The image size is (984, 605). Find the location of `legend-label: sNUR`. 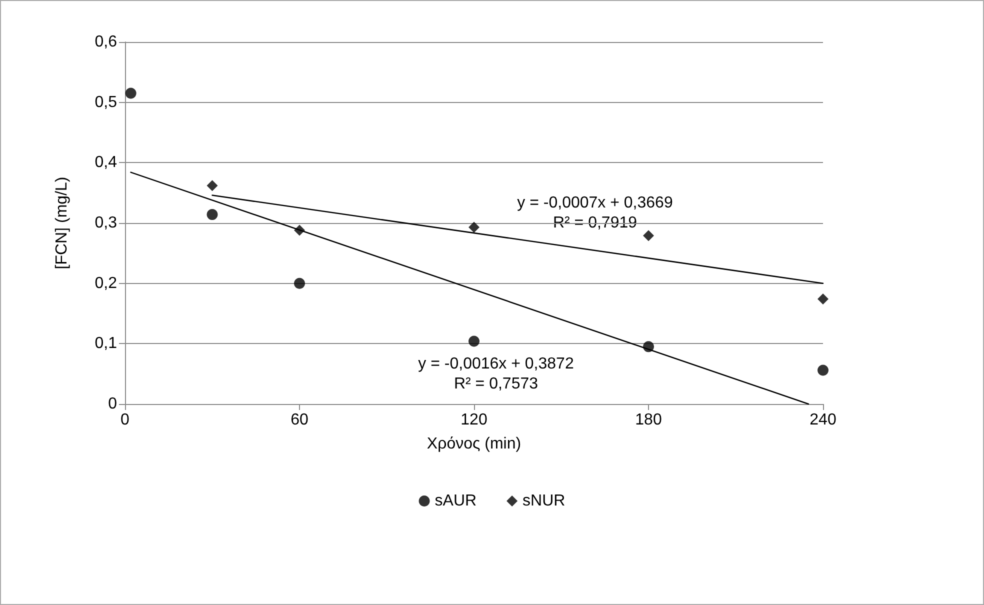

legend-label: sNUR is located at coordinates (544, 501).